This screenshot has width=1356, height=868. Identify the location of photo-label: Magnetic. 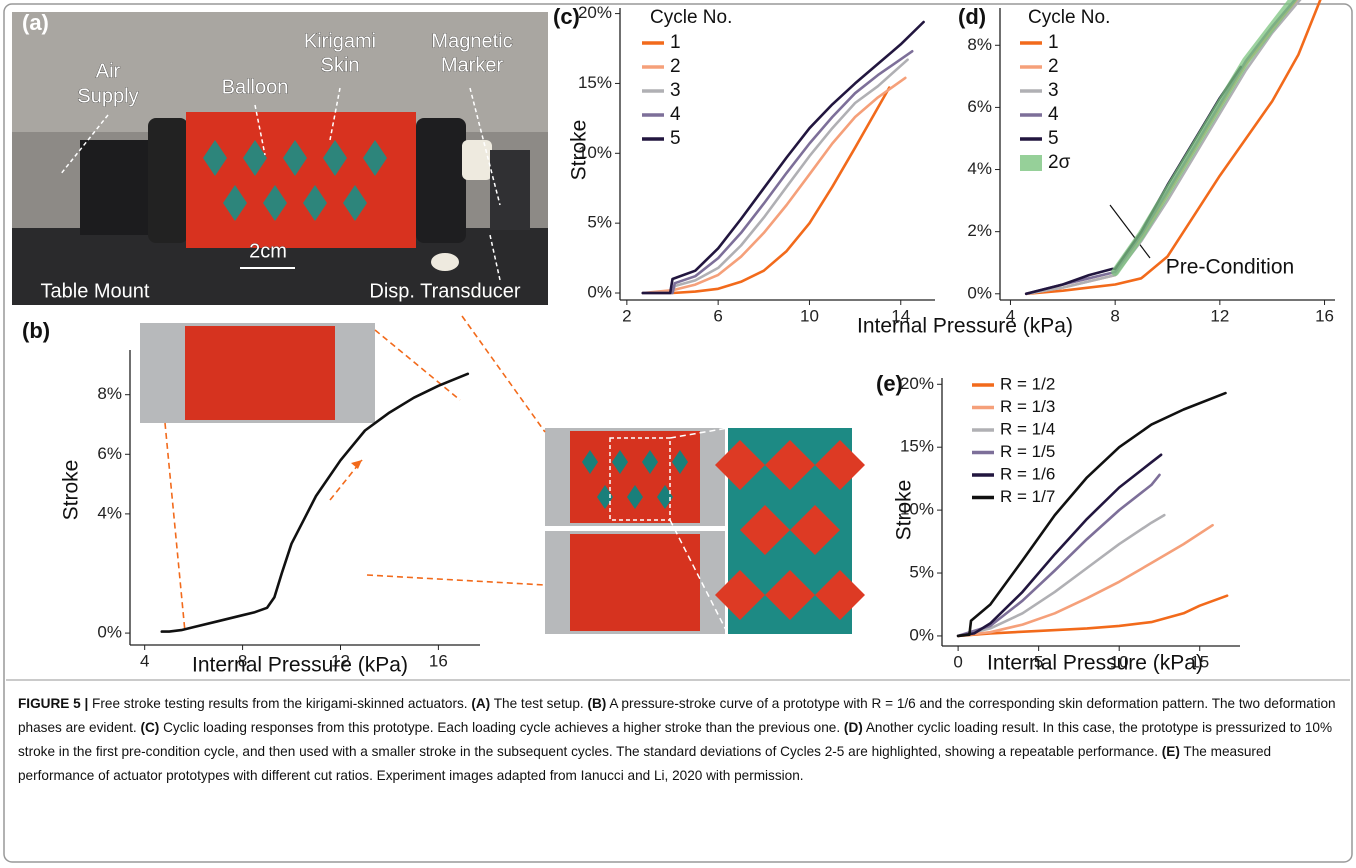
(471, 41).